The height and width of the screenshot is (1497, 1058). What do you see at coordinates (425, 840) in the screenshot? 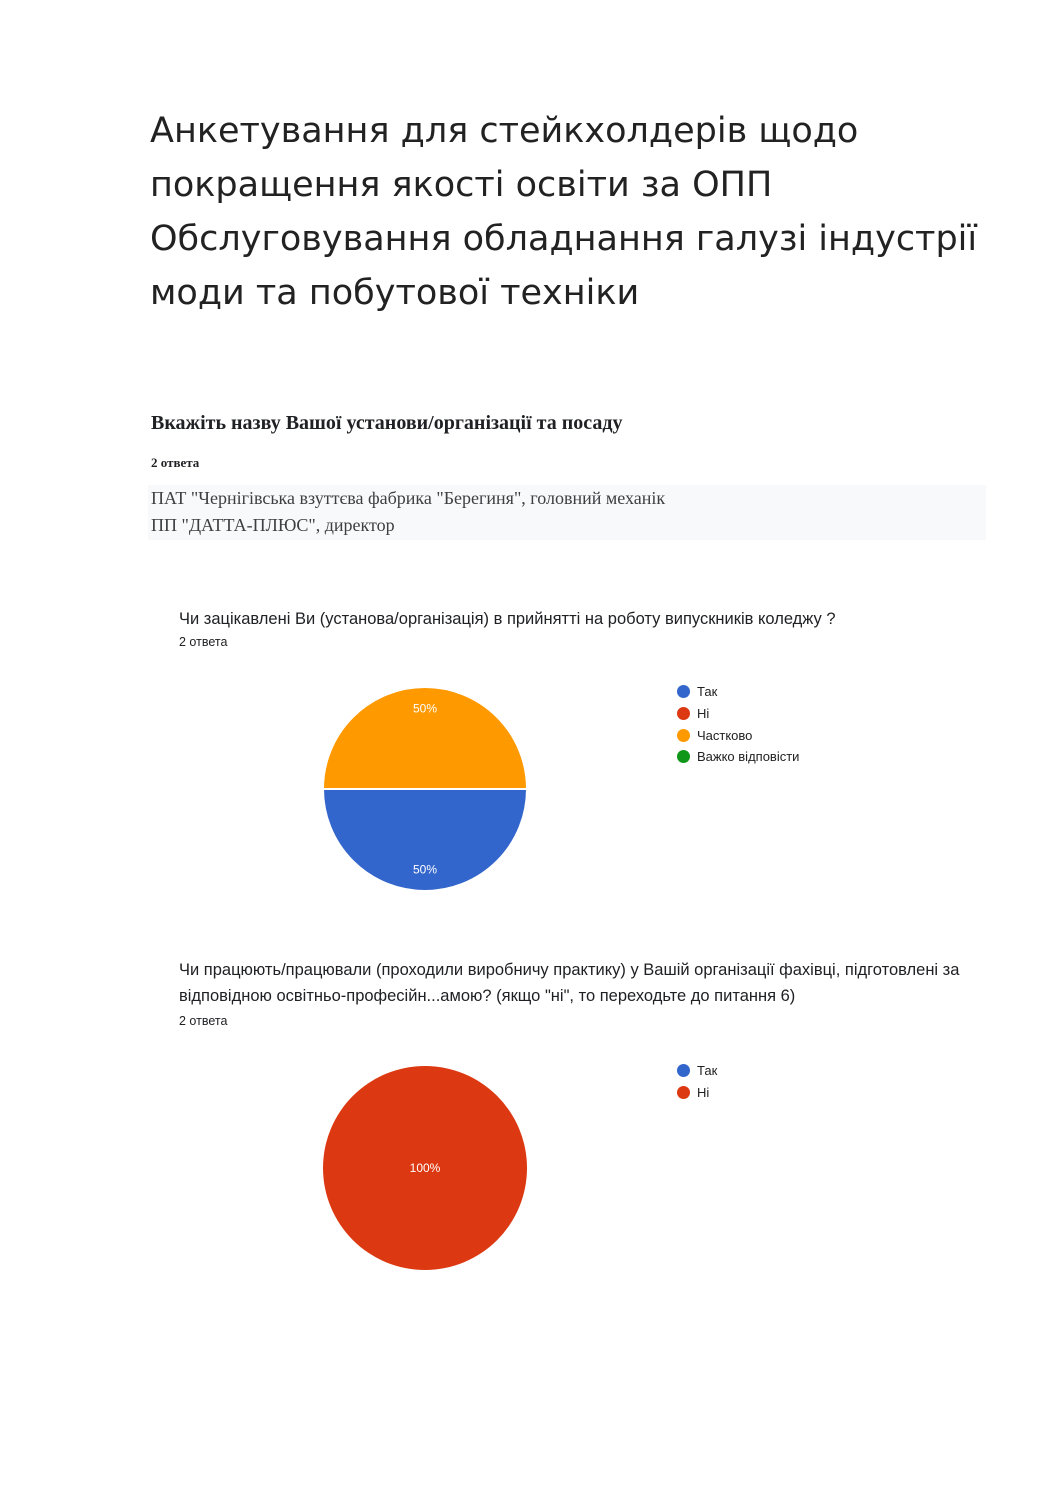
I see `pie-slice-так` at bounding box center [425, 840].